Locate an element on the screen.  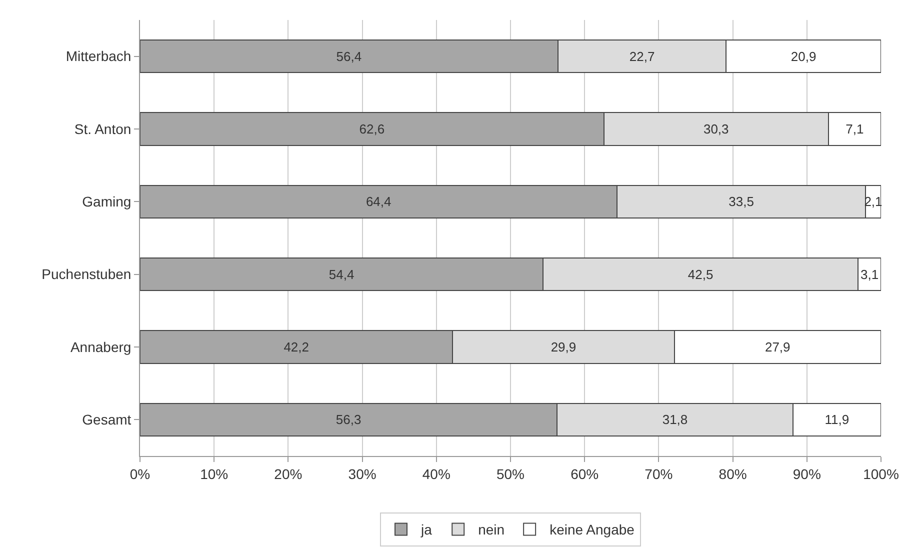
y-tick-label: Gesamt is located at coordinates (107, 420).